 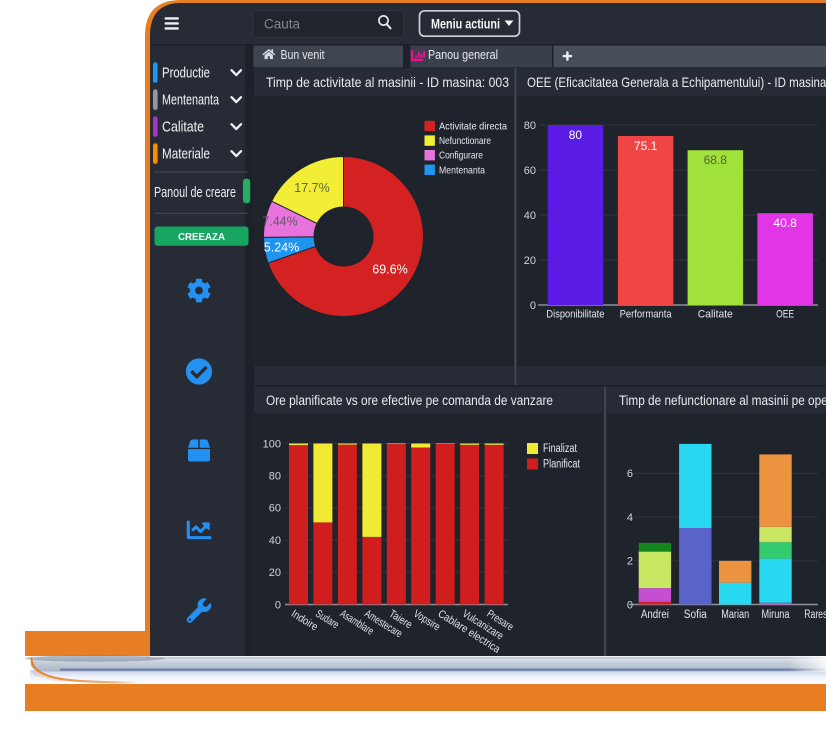 I want to click on svg-text: Rares, so click(x=815, y=615).